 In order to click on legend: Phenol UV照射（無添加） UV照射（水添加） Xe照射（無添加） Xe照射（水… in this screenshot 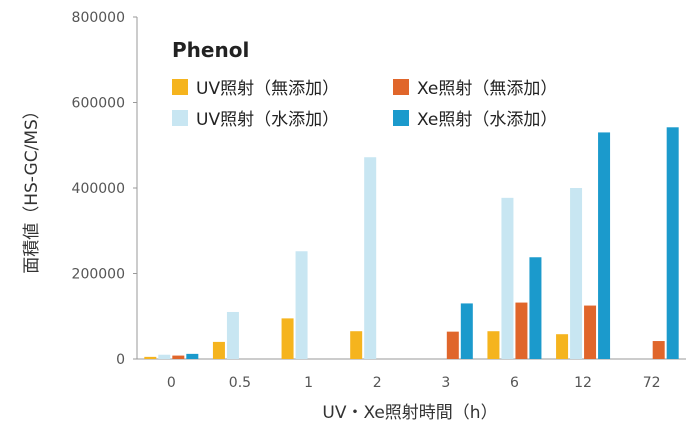, I will do `click(364, 84)`.